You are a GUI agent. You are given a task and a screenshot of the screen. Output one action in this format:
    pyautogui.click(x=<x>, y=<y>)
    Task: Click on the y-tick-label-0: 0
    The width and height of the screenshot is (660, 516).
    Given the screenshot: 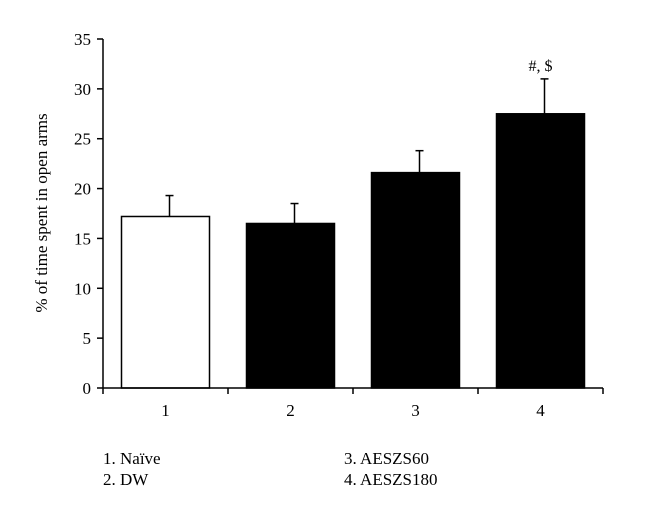 What is the action you would take?
    pyautogui.click(x=87, y=388)
    